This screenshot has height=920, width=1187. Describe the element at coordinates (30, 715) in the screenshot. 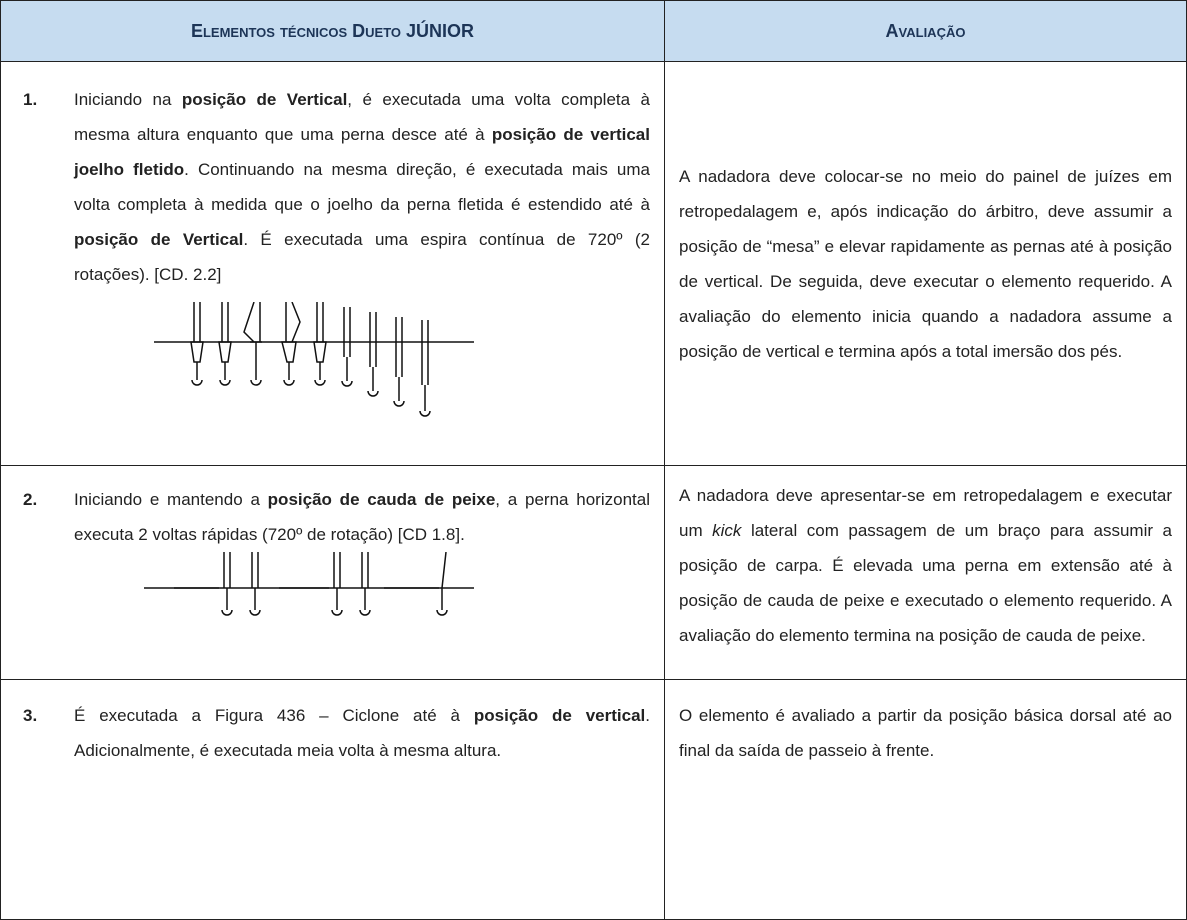

I see `row-number: 3.` at that location.